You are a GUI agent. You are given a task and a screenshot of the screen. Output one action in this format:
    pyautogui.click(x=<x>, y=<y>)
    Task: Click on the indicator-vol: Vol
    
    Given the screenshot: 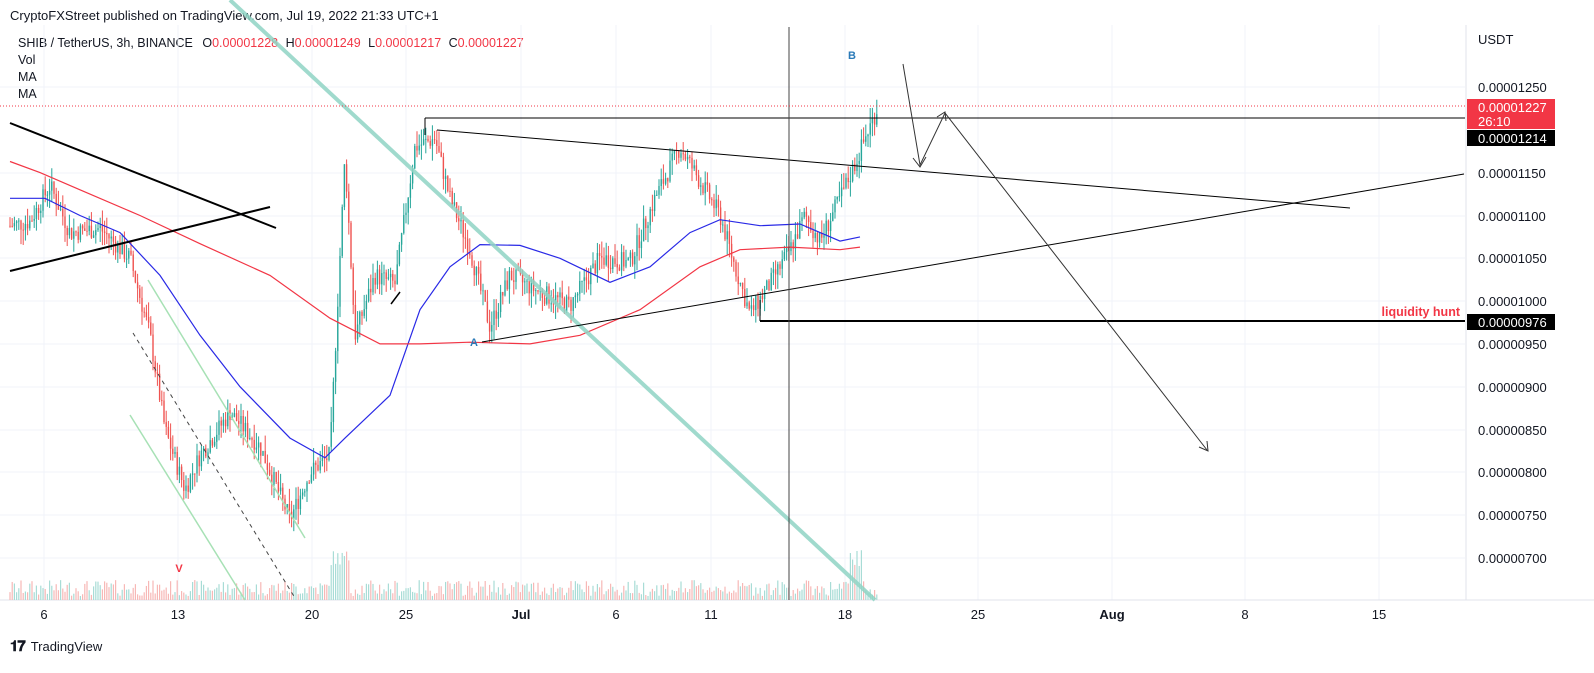 What is the action you would take?
    pyautogui.click(x=27, y=60)
    